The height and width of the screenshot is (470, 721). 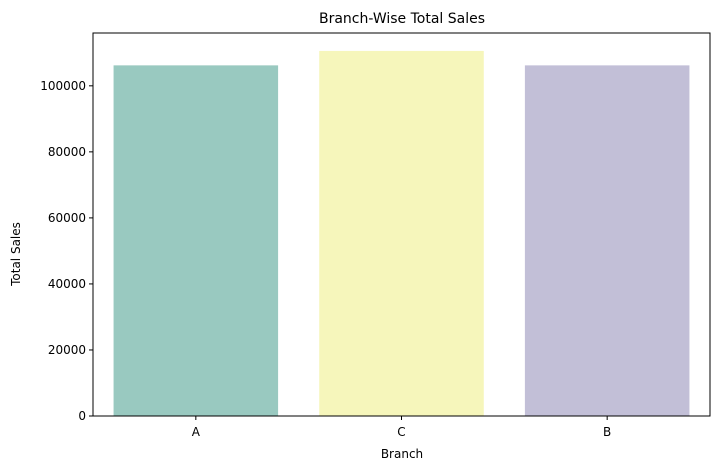 What do you see at coordinates (16, 254) in the screenshot?
I see `y-axis-label: Total Sales` at bounding box center [16, 254].